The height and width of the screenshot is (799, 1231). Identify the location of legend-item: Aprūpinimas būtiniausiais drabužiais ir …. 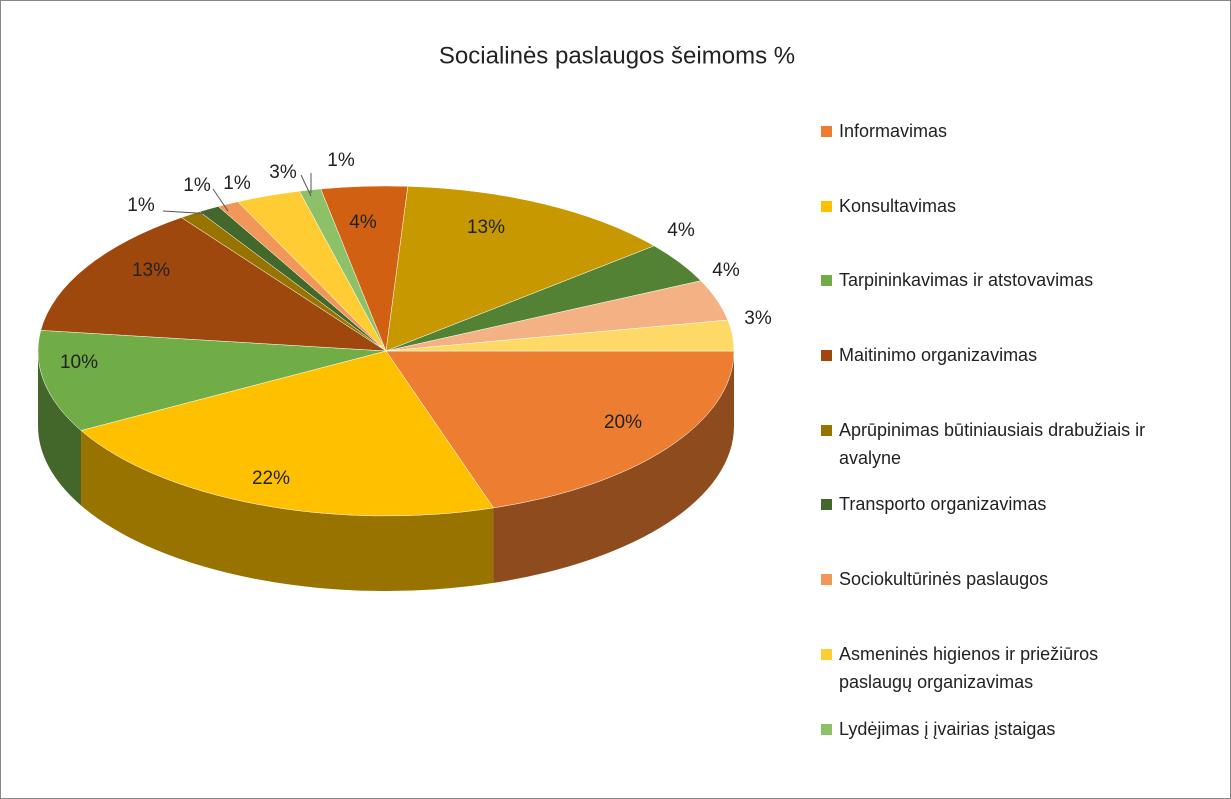
(996, 453).